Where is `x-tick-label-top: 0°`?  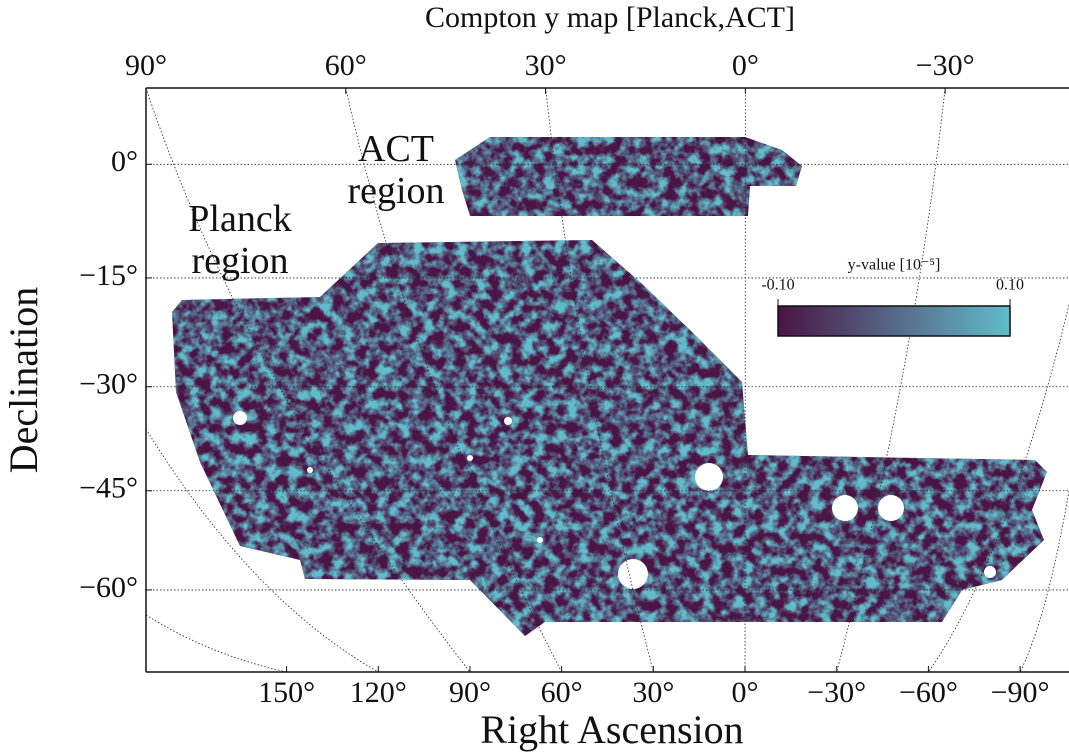
x-tick-label-top: 0° is located at coordinates (745, 65).